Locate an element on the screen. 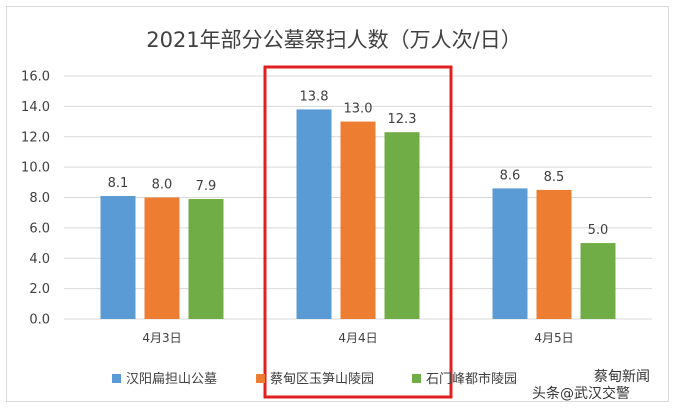 This screenshot has height=410, width=677. x-category-label: 4月4日 is located at coordinates (357, 338).